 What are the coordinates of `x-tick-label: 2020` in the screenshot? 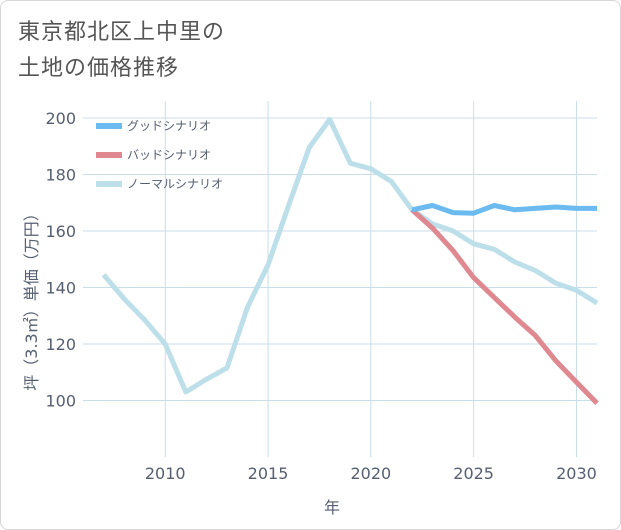 It's located at (370, 473).